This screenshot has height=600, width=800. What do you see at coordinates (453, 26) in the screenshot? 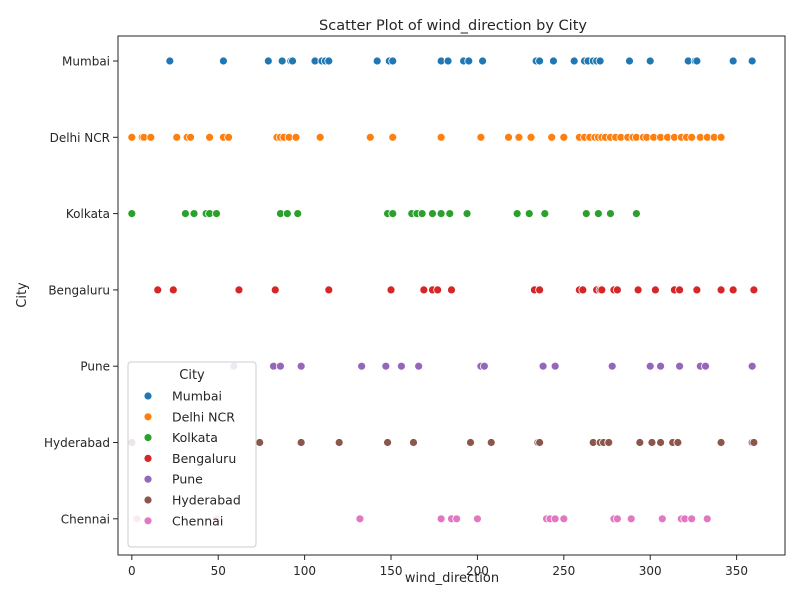
I see `chart-title: Scatter Plot of wind_direction by City` at bounding box center [453, 26].